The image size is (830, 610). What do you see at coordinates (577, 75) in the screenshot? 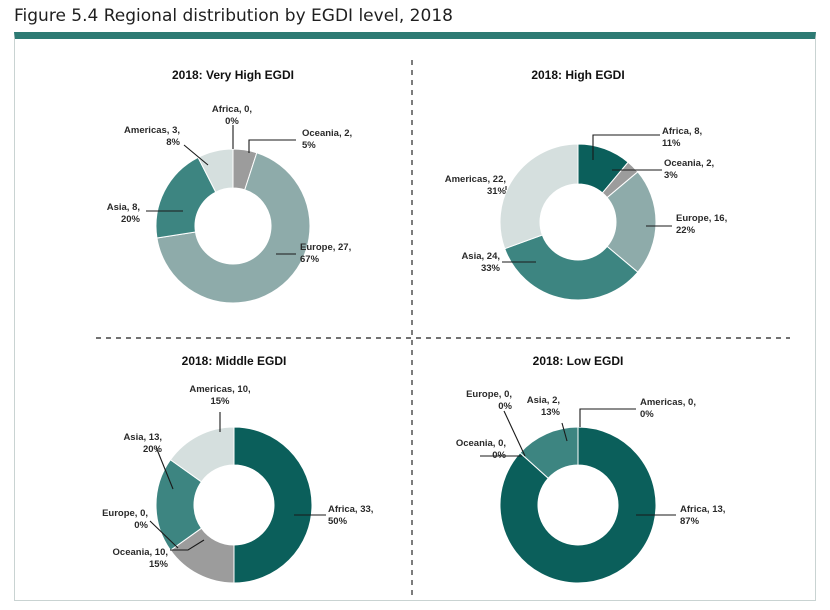
I see `chart-title: 2018: High EGDI` at bounding box center [577, 75].